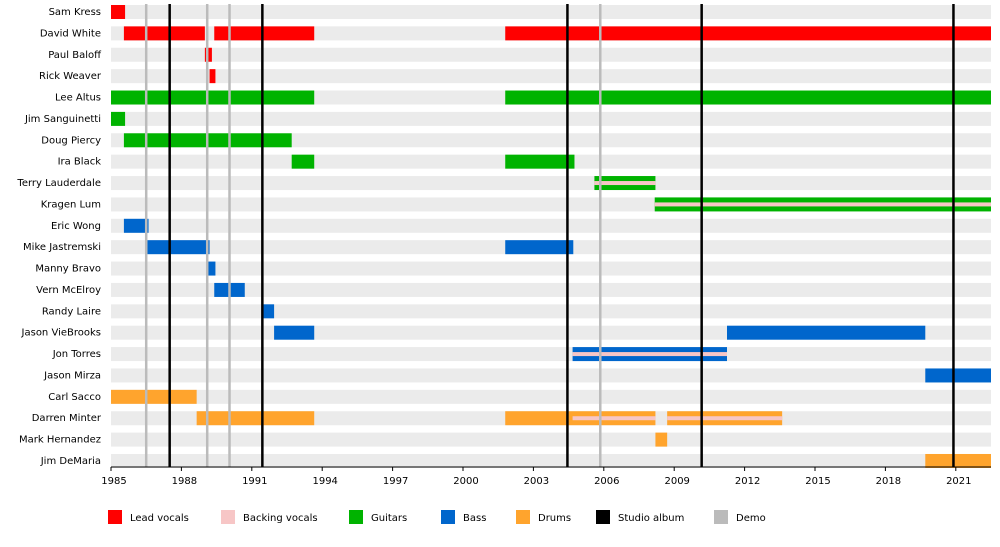 This screenshot has height=547, width=1000. I want to click on member-label: Jason VieBrooks, so click(61, 333).